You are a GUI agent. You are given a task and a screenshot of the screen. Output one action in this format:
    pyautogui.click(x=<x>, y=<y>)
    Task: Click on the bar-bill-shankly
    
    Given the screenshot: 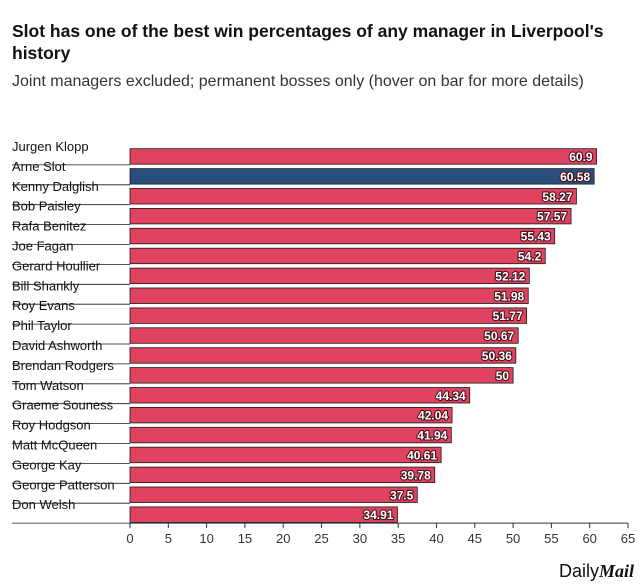 What is the action you would take?
    pyautogui.click(x=329, y=295)
    